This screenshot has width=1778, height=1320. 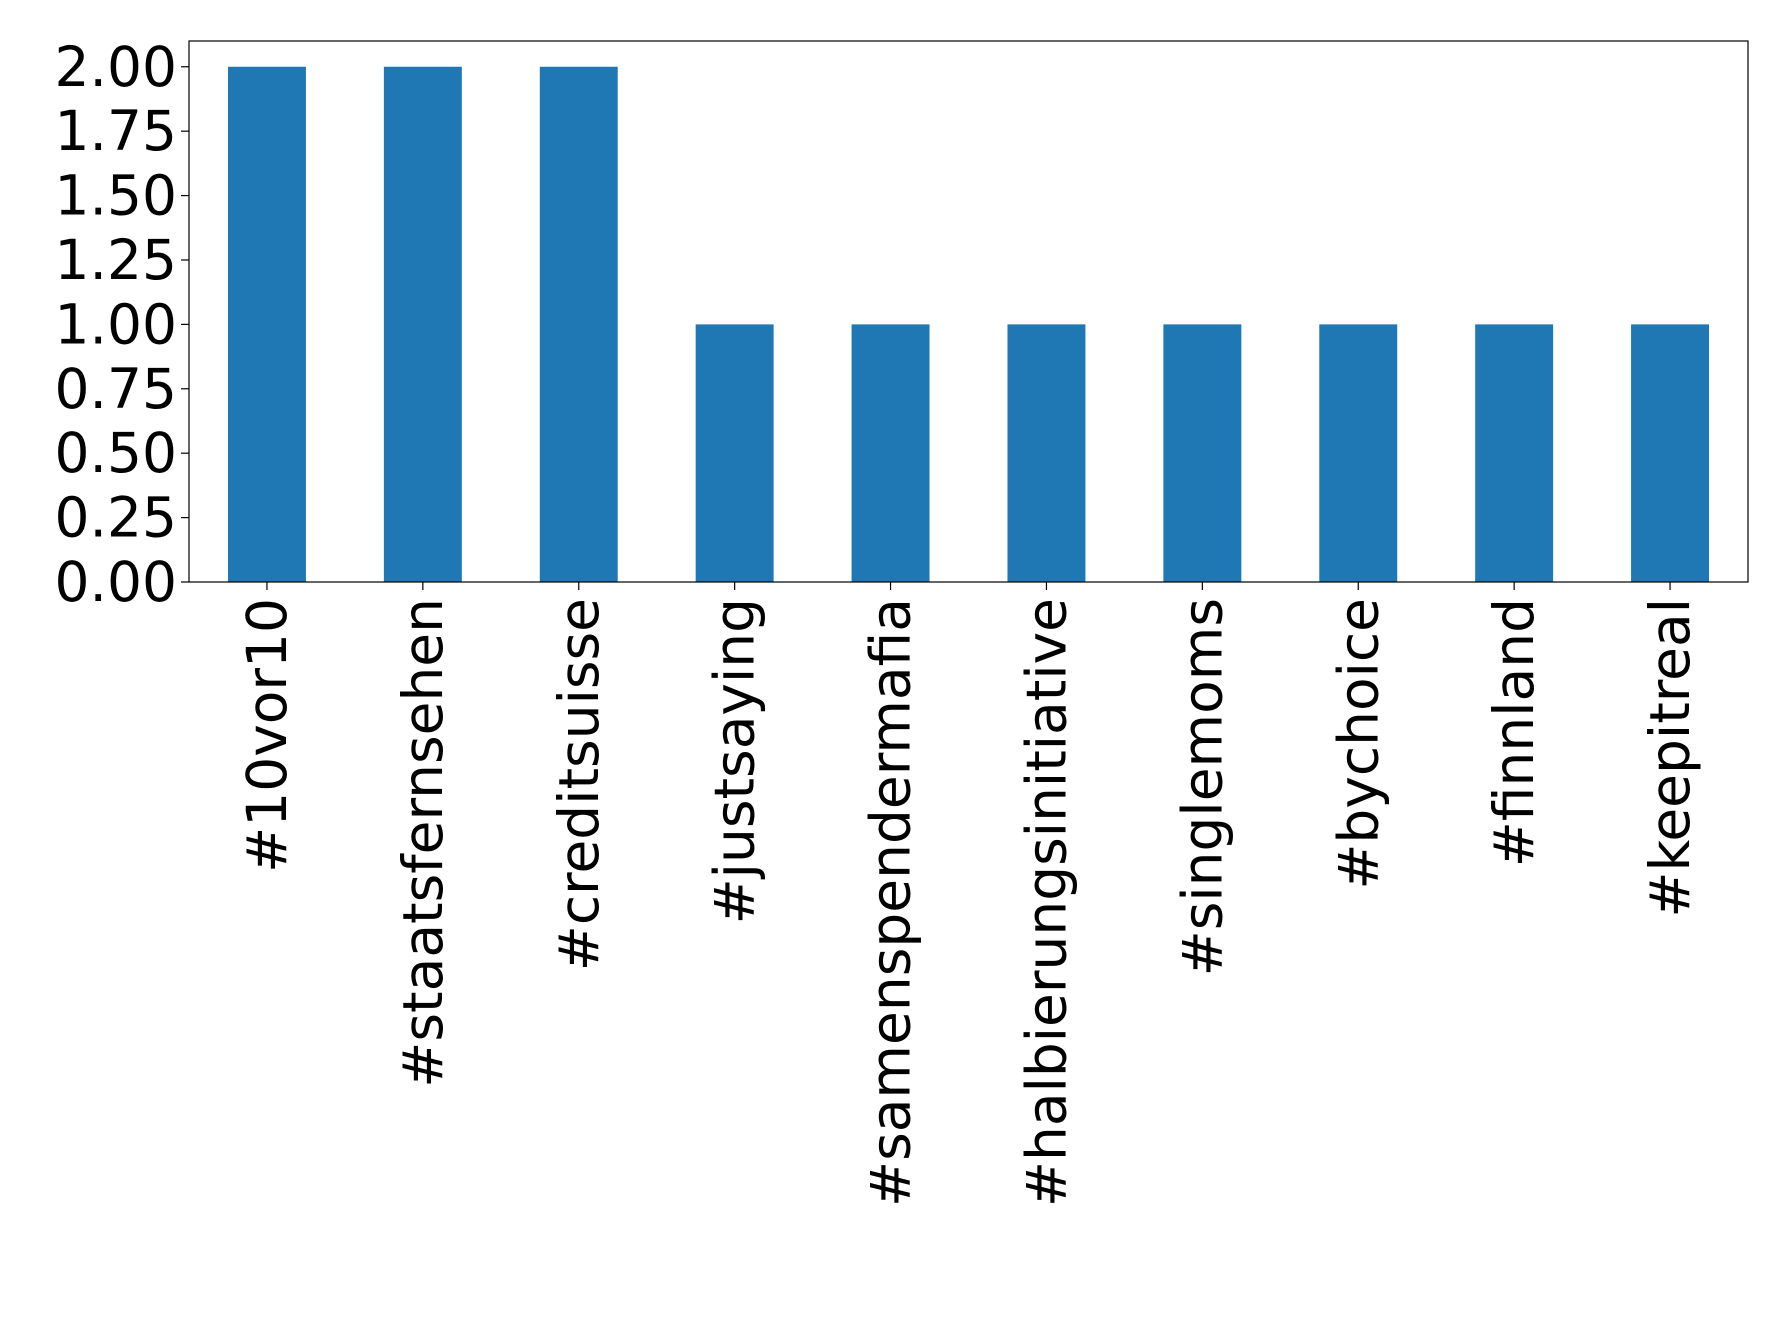 What do you see at coordinates (116, 67) in the screenshot?
I see `y-tick-label: 2.00` at bounding box center [116, 67].